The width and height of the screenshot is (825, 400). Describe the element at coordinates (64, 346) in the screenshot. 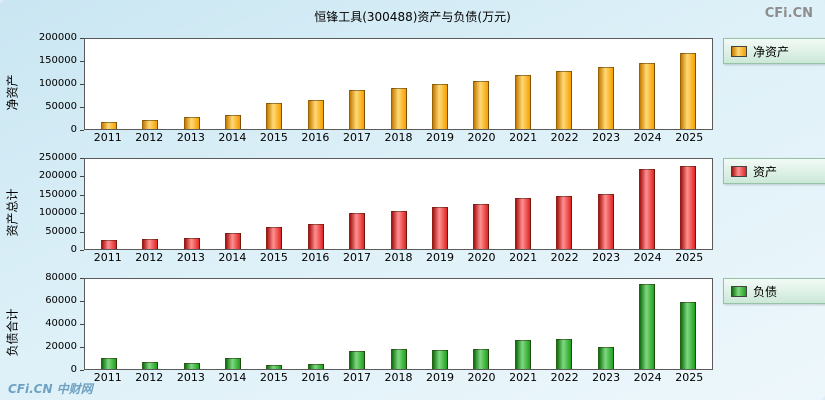

I see `y-tick-label: 20000` at that location.